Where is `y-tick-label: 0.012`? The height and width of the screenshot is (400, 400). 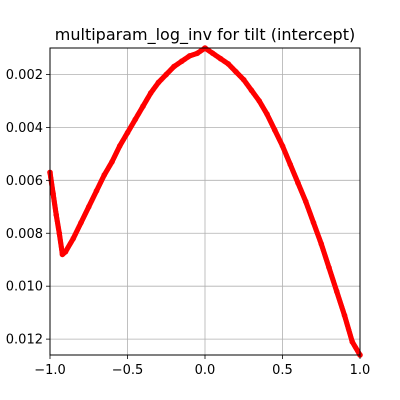
y-tick-label: 0.012 is located at coordinates (24, 340).